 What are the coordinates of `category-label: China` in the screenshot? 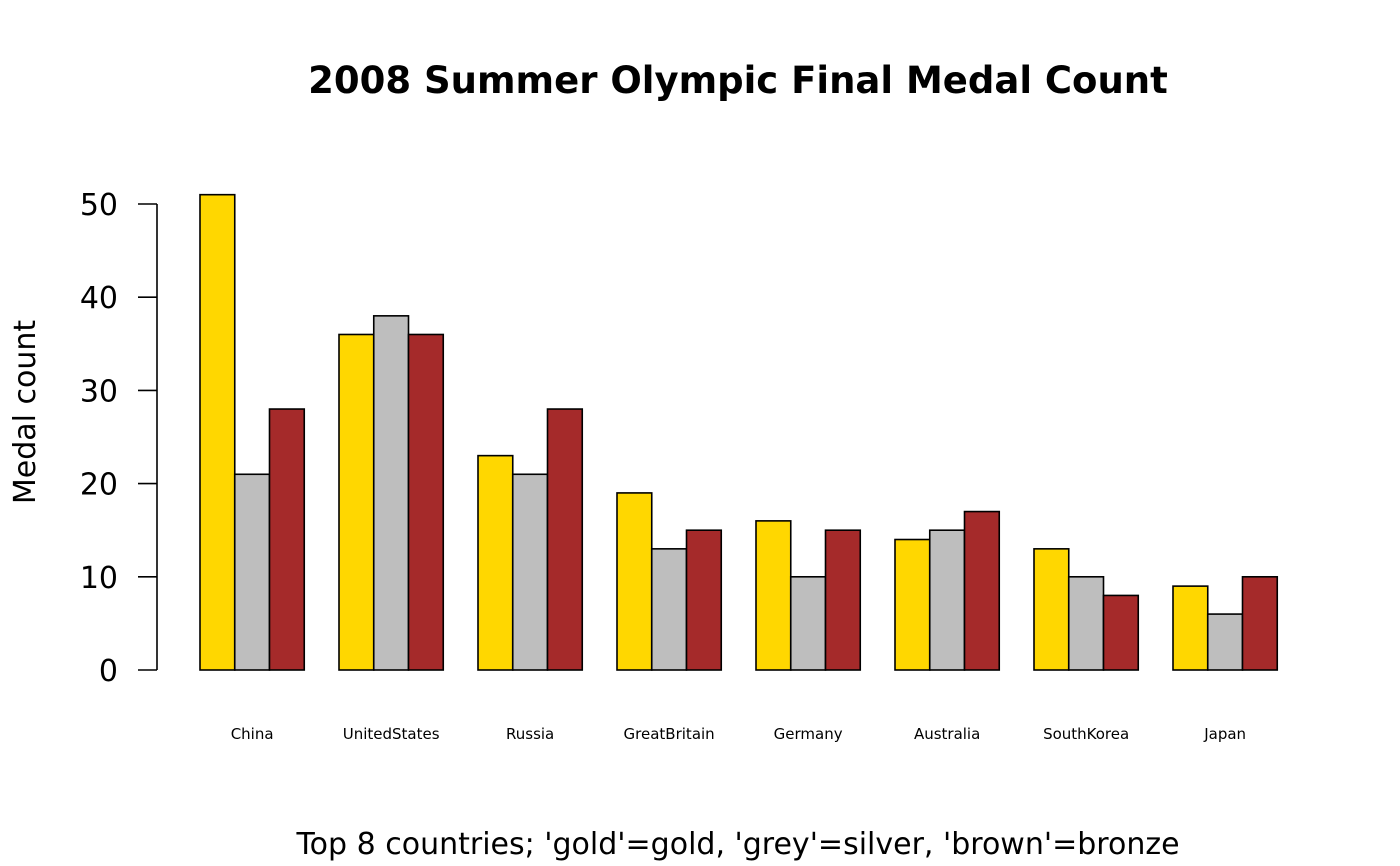 It's located at (252, 734).